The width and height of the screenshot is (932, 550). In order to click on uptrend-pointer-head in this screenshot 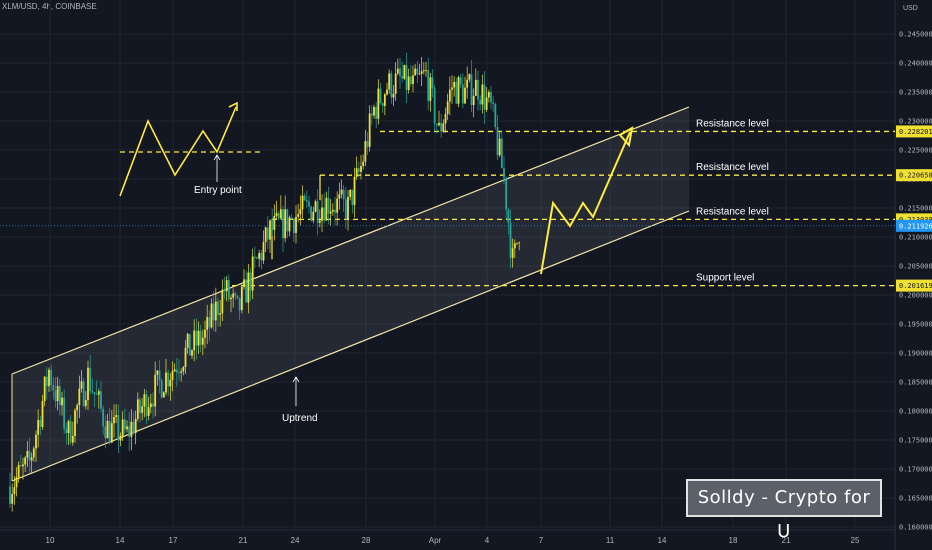, I will do `click(296, 379)`.